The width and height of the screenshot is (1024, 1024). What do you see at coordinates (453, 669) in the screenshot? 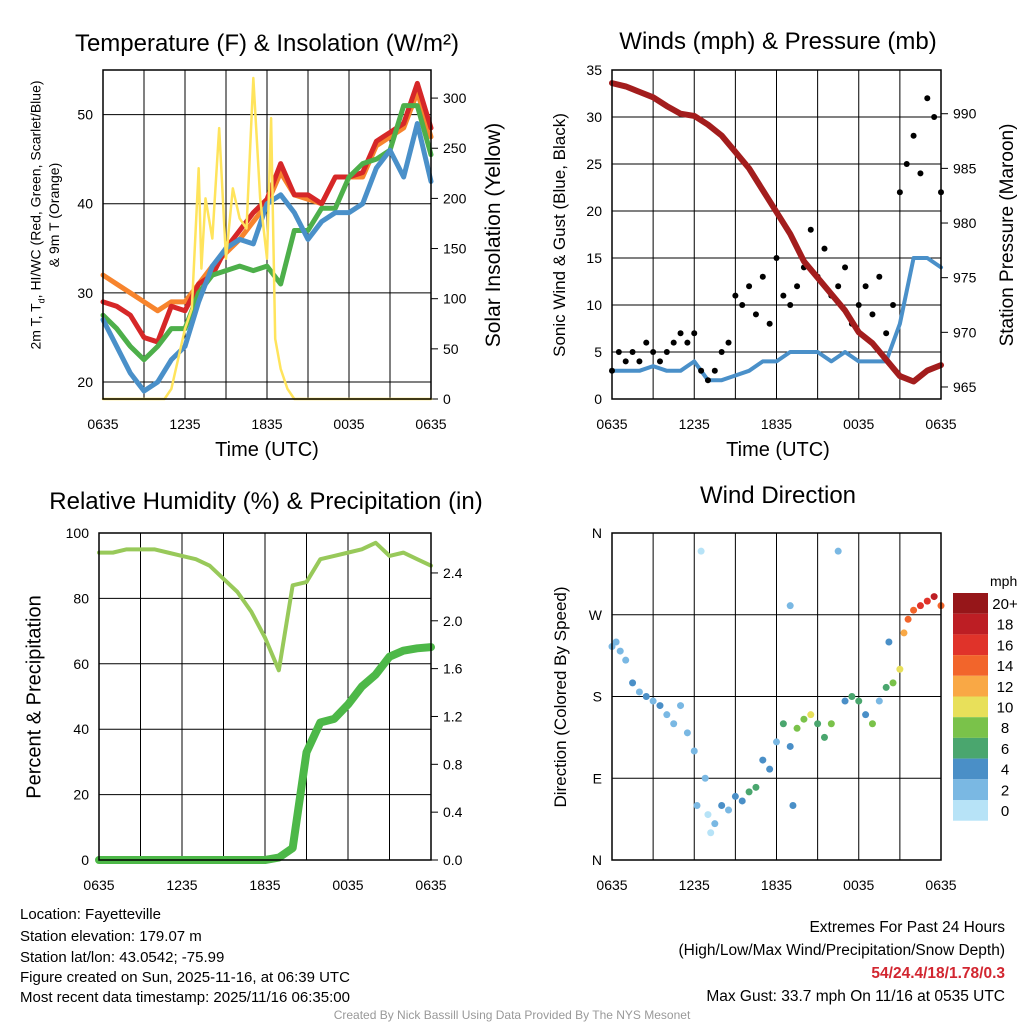
I see `y2-tick-label: 1.6` at bounding box center [453, 669].